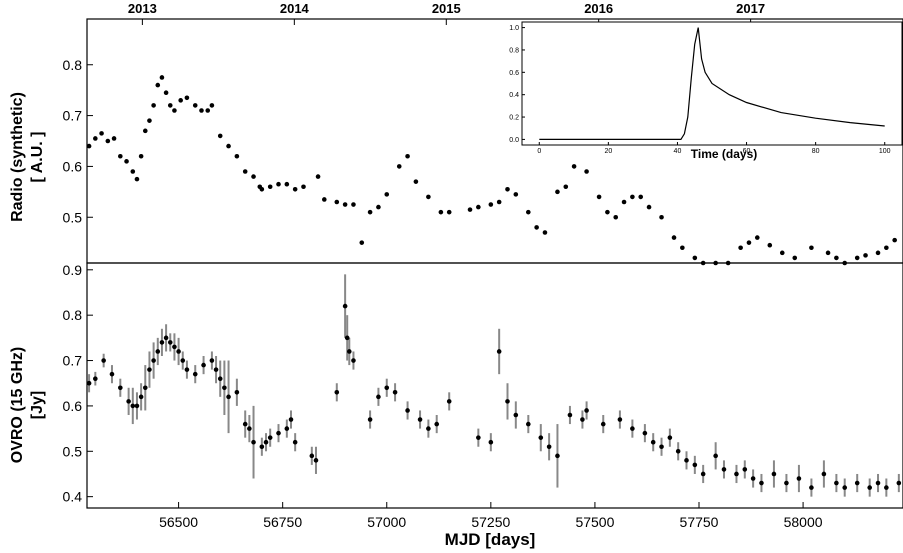 Image resolution: width=903 pixels, height=553 pixels. Describe the element at coordinates (514, 118) in the screenshot. I see `inset-y-tick-label: 0.2` at that location.